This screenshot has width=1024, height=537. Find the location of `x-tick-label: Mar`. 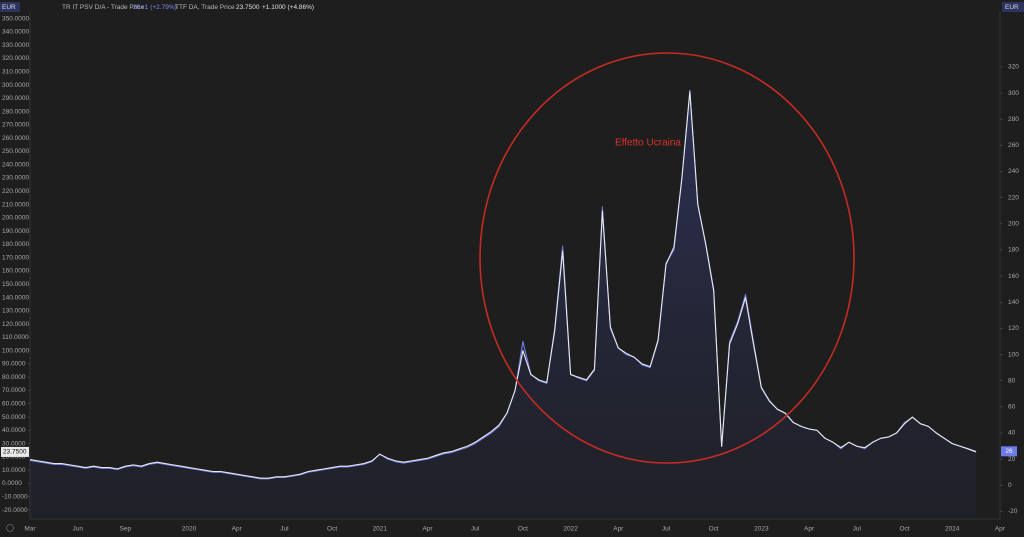

x-tick-label: Mar is located at coordinates (30, 529).